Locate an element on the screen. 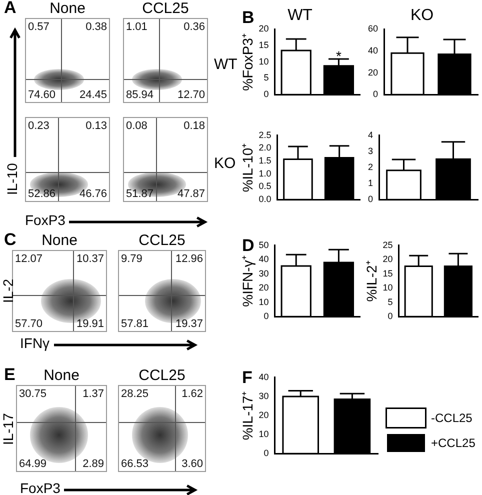 The width and height of the screenshot is (482, 495). text: 12.70 is located at coordinates (191, 95).